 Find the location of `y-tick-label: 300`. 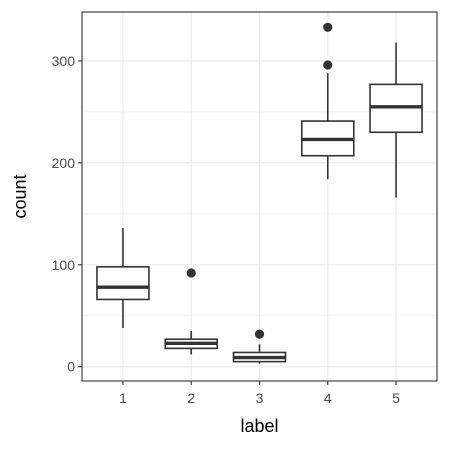

y-tick-label: 300 is located at coordinates (64, 61).